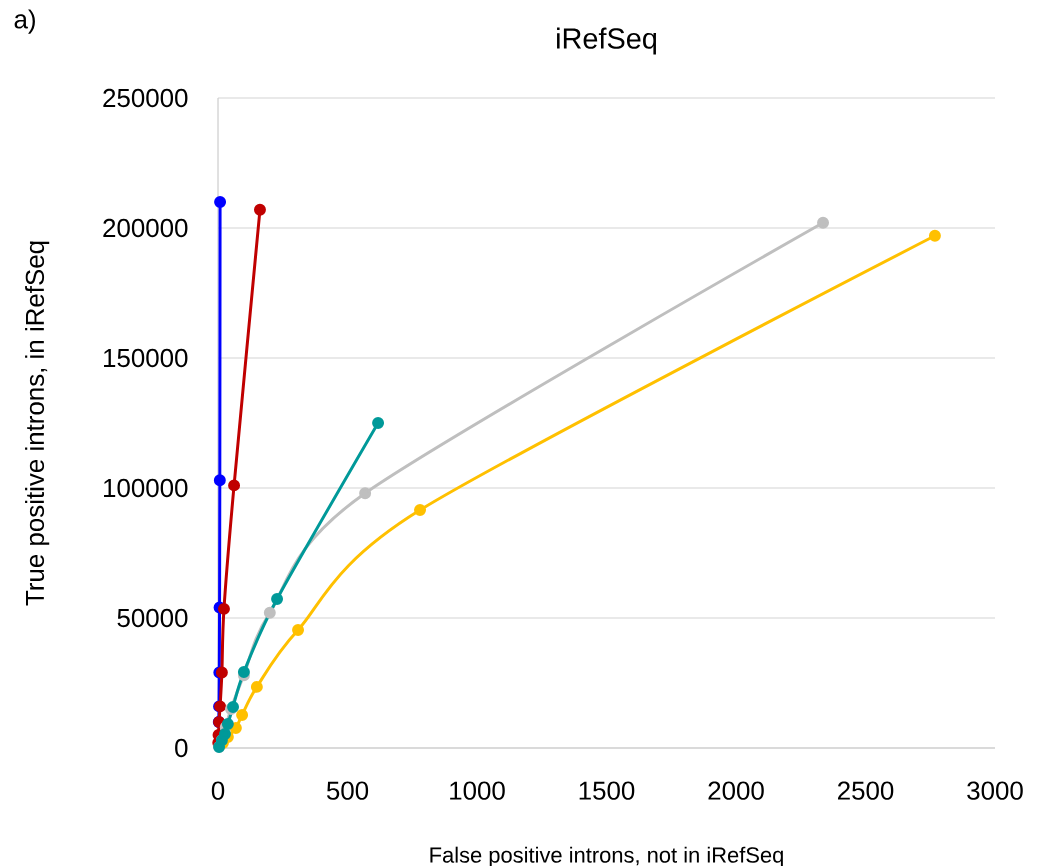  What do you see at coordinates (37, 423) in the screenshot?
I see `y-axis-title: True positive introns, in iRefSeq` at bounding box center [37, 423].